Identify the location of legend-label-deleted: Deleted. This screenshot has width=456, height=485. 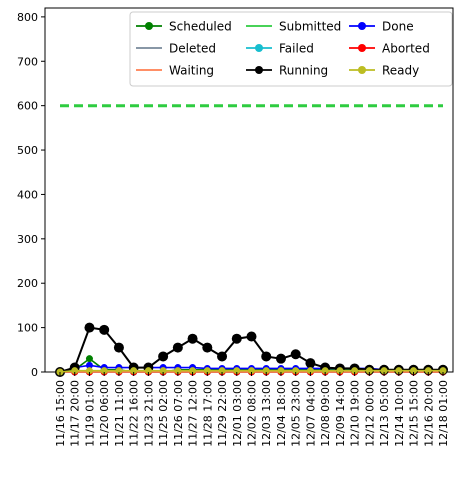
(192, 49).